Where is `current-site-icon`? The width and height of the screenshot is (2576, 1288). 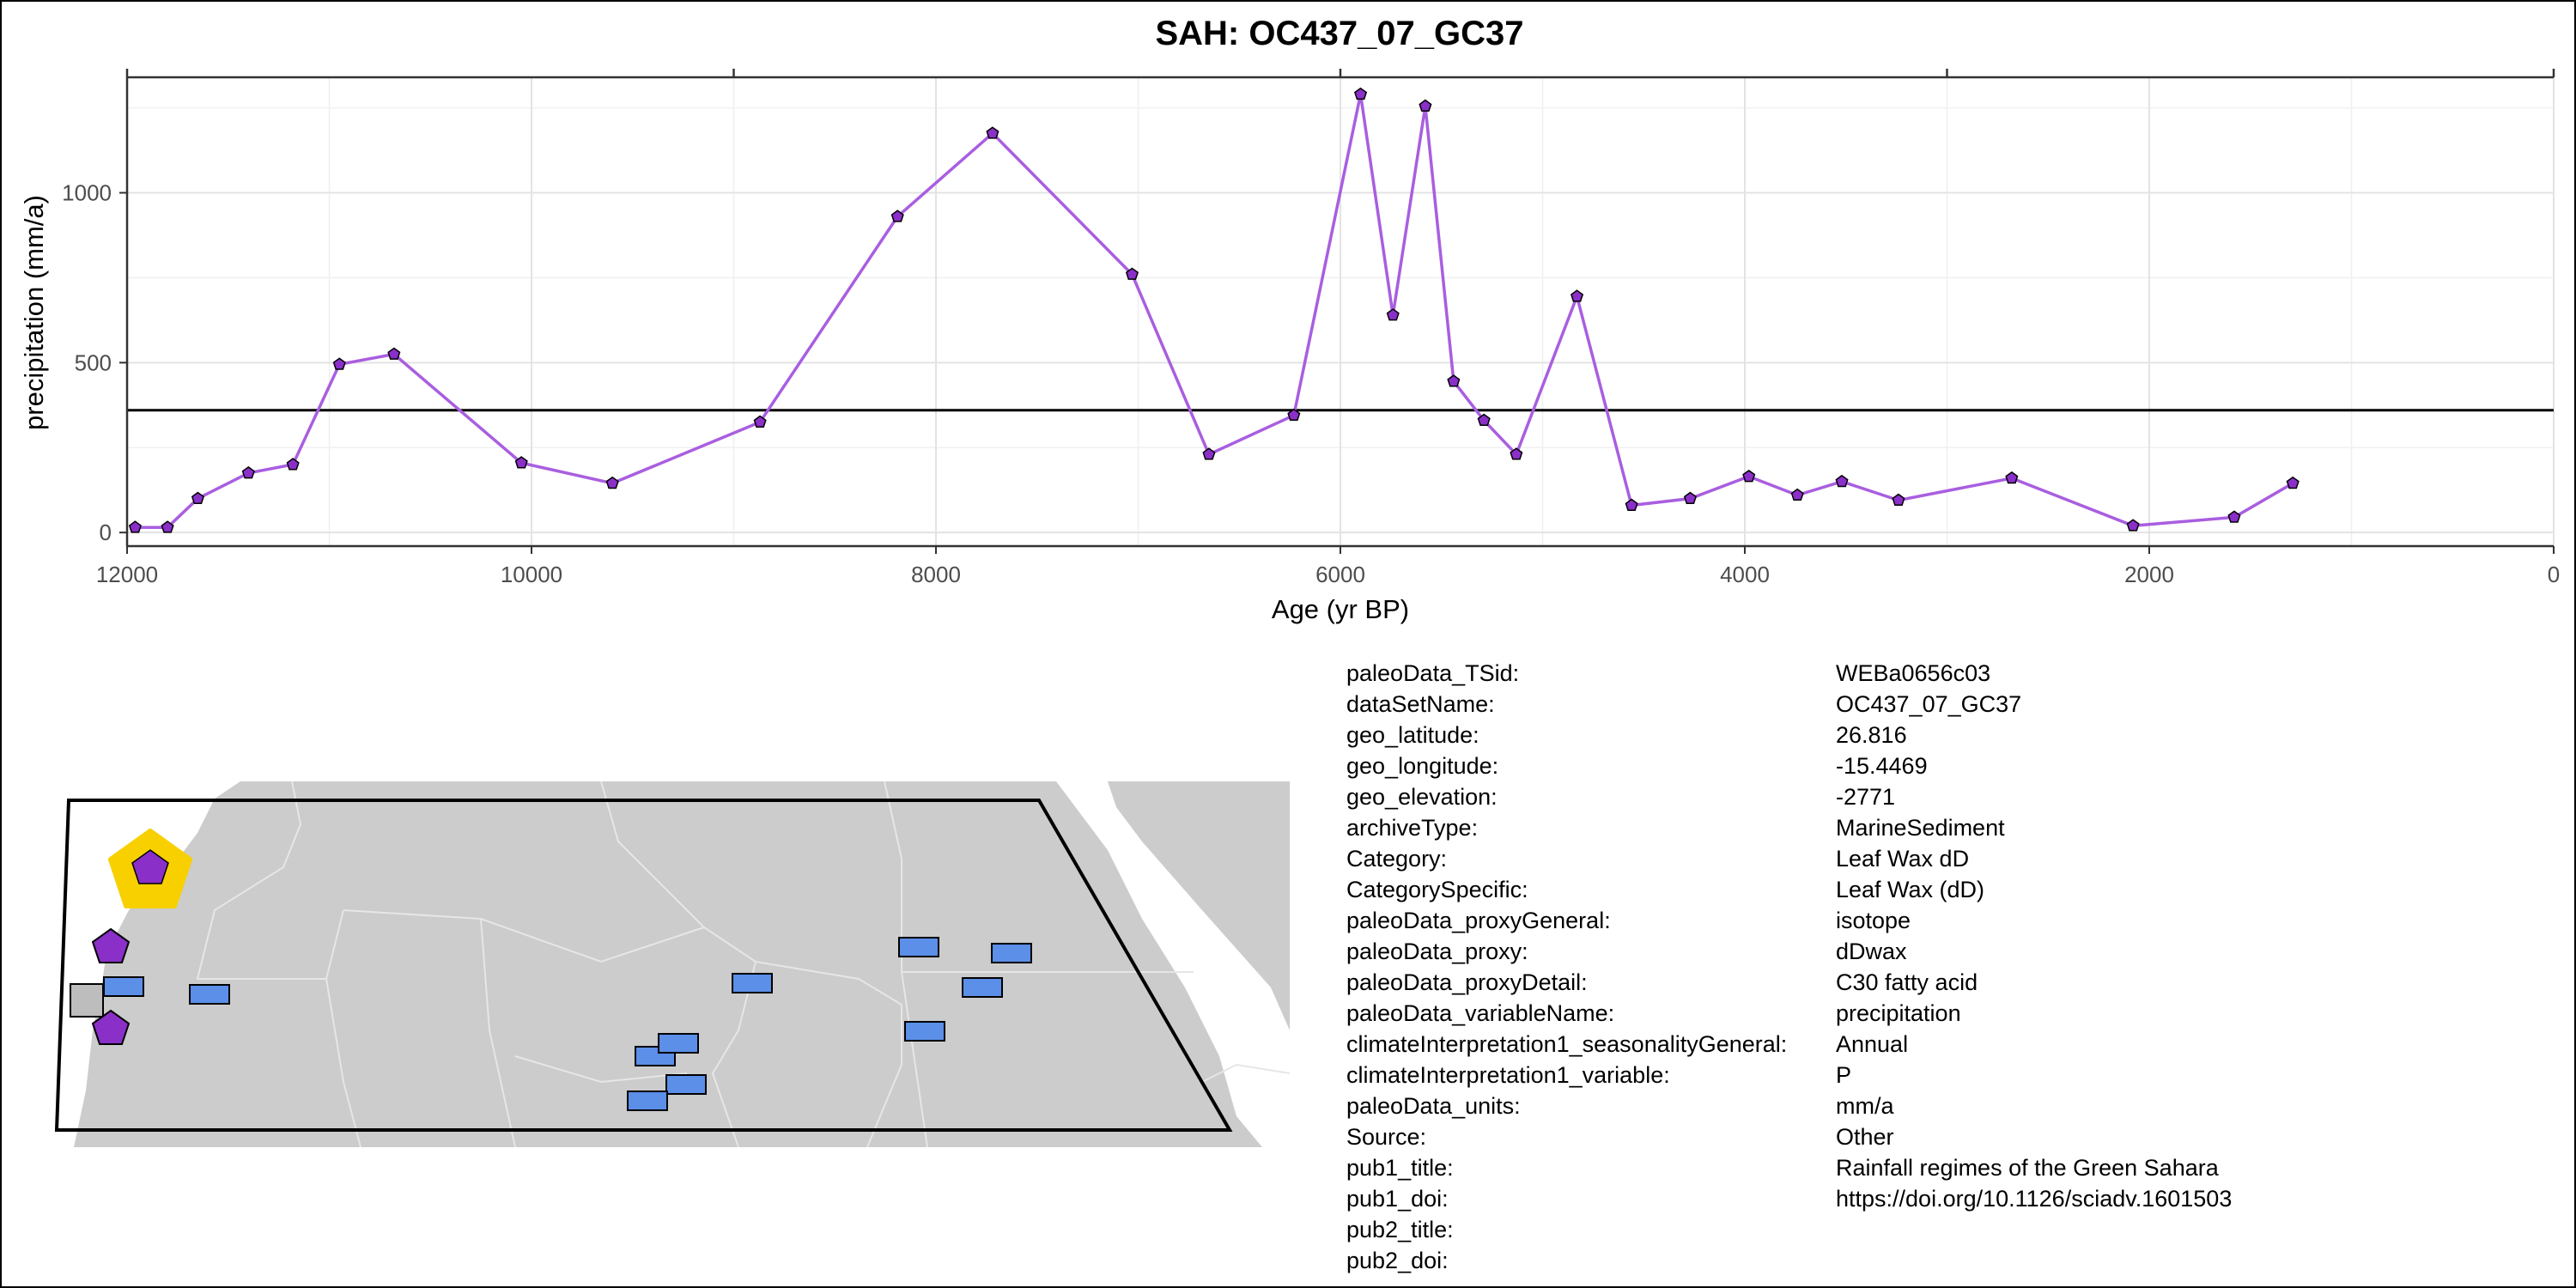
current-site-icon is located at coordinates (150, 867).